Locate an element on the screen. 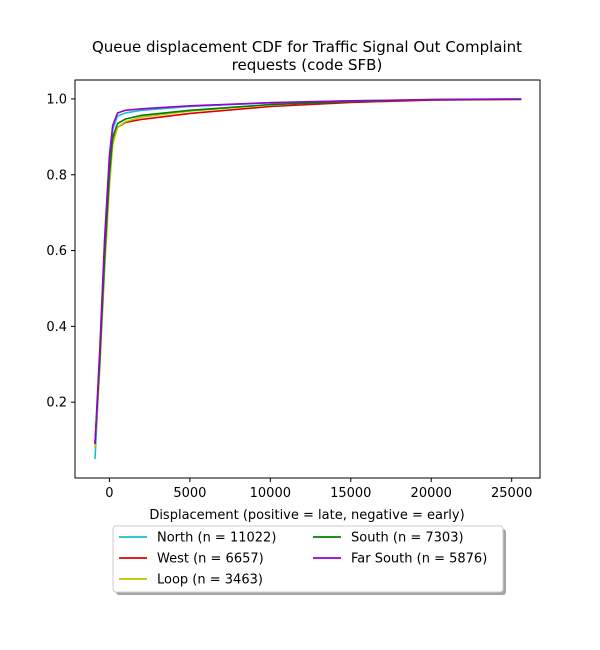  y-axis-ticks: 0.2 0.4 0.6 0.8 1.0 is located at coordinates (60, 251).